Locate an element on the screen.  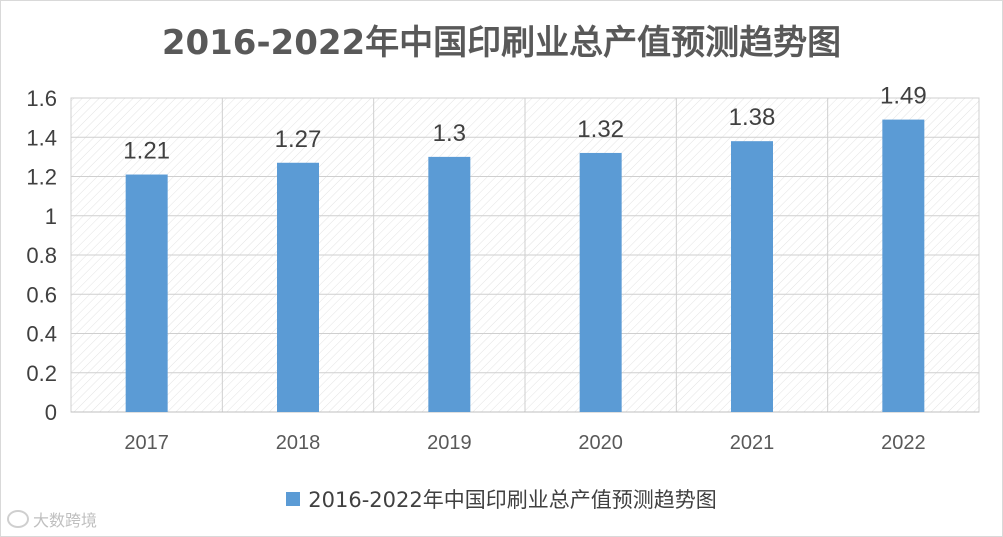
x-tick-label-2021: 2021 is located at coordinates (752, 443).